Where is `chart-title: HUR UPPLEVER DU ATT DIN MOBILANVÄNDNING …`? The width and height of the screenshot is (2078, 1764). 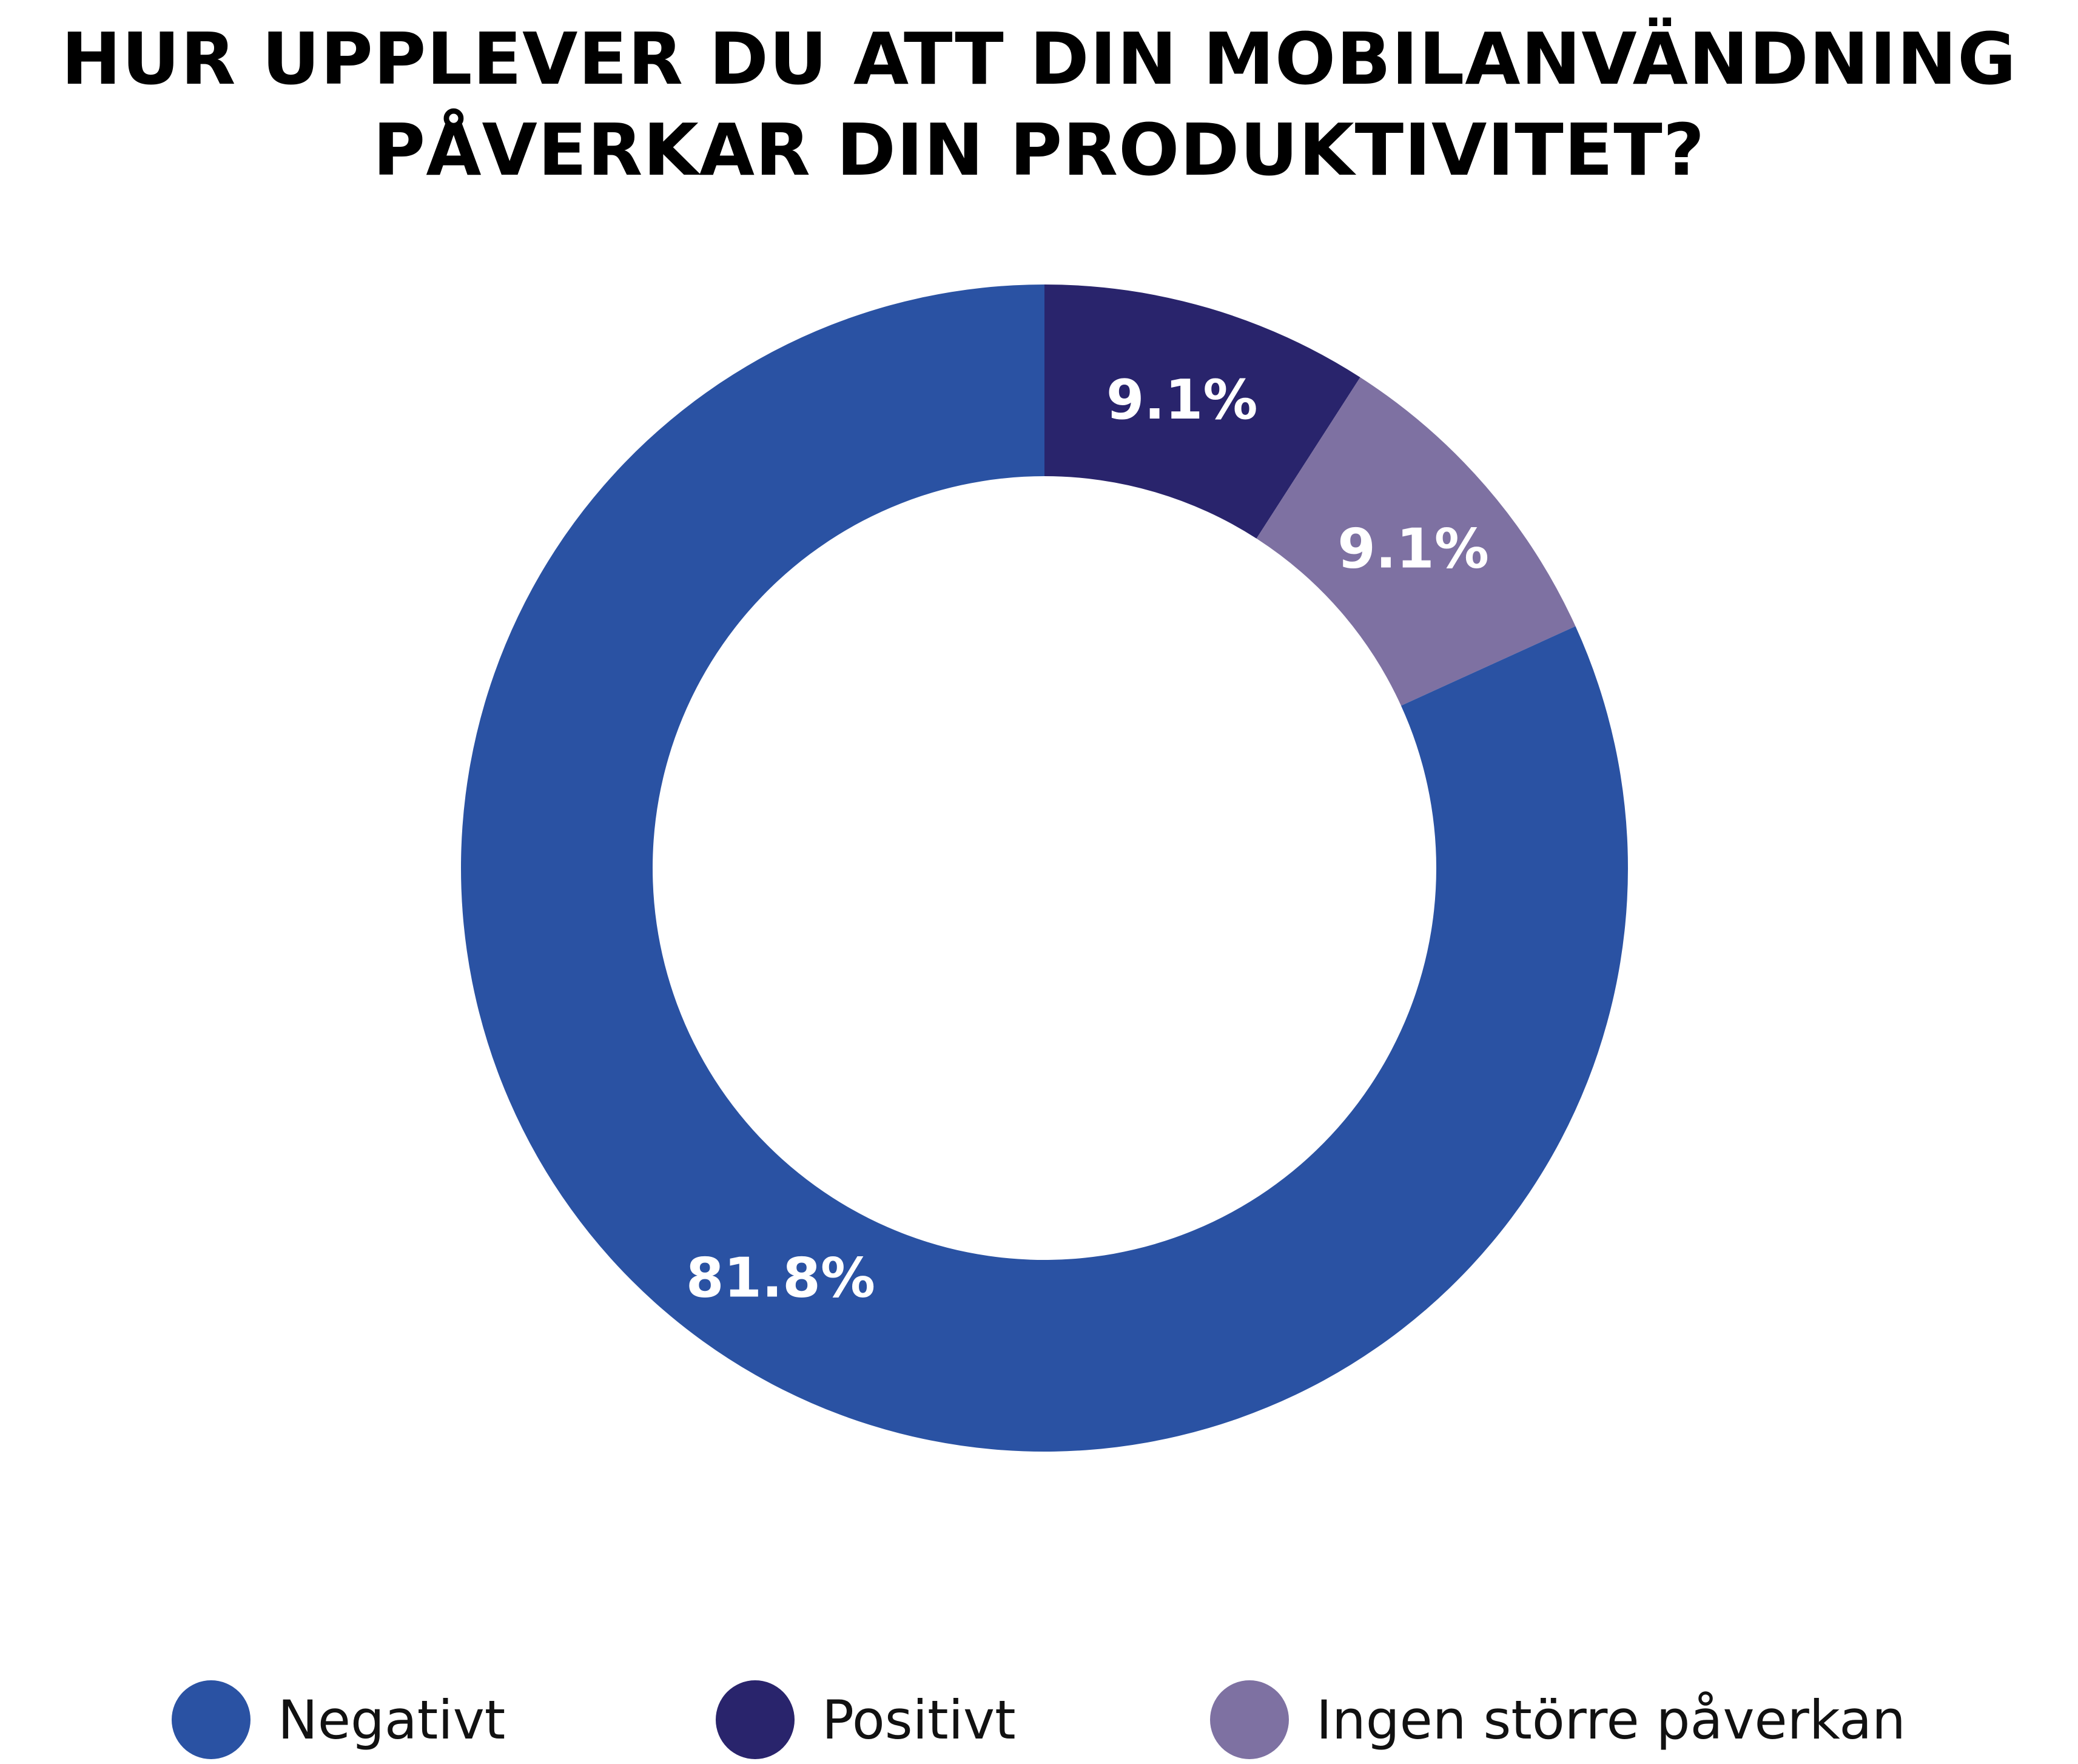
chart-title: HUR UPPLEVER DU ATT DIN MOBILANVÄNDNING … is located at coordinates (1039, 104).